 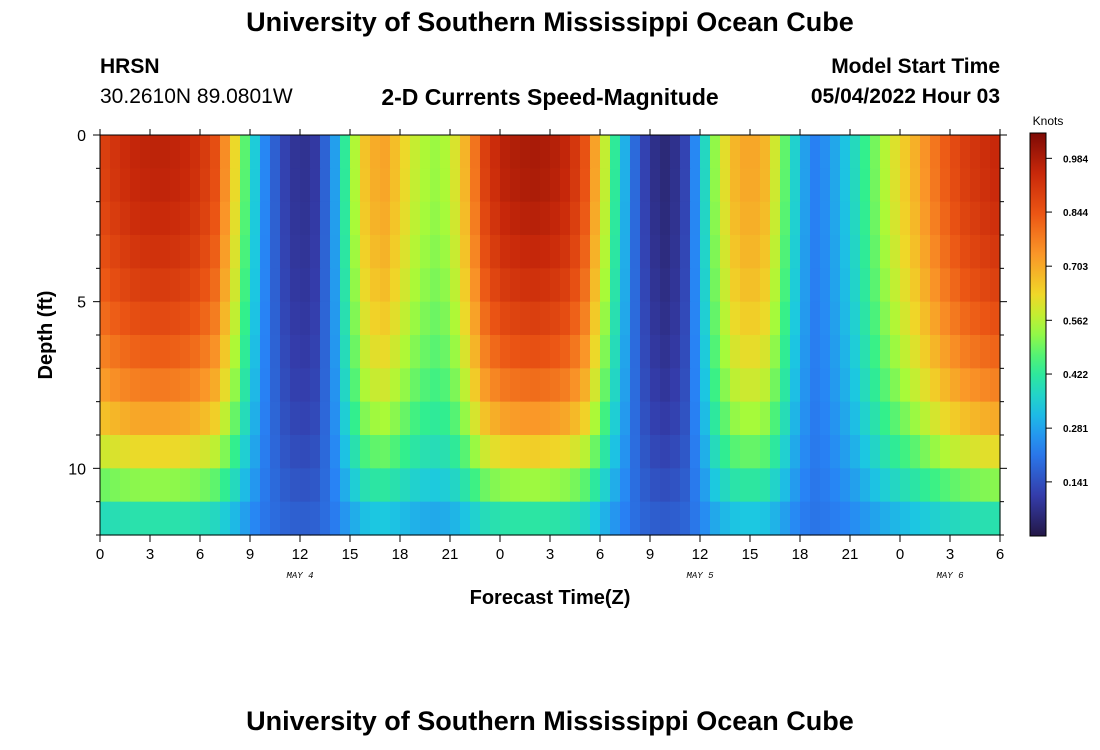 What do you see at coordinates (130, 66) in the screenshot?
I see `station-code: HRSN` at bounding box center [130, 66].